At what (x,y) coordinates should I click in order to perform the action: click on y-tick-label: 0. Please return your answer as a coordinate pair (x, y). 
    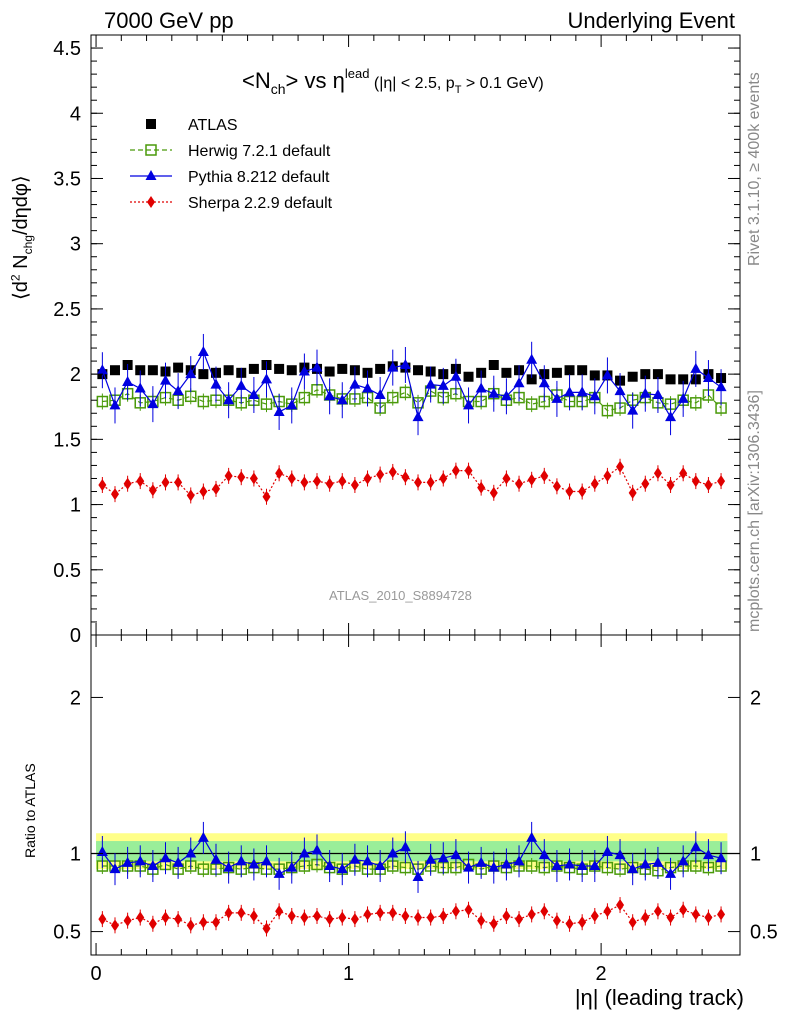
    Looking at the image, I should click on (75, 636).